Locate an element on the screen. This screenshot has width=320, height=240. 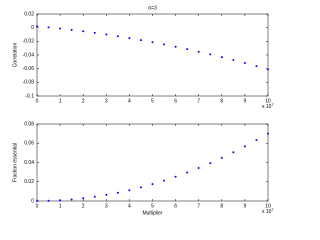
y-tick-label: 0.04 is located at coordinates (29, 163).